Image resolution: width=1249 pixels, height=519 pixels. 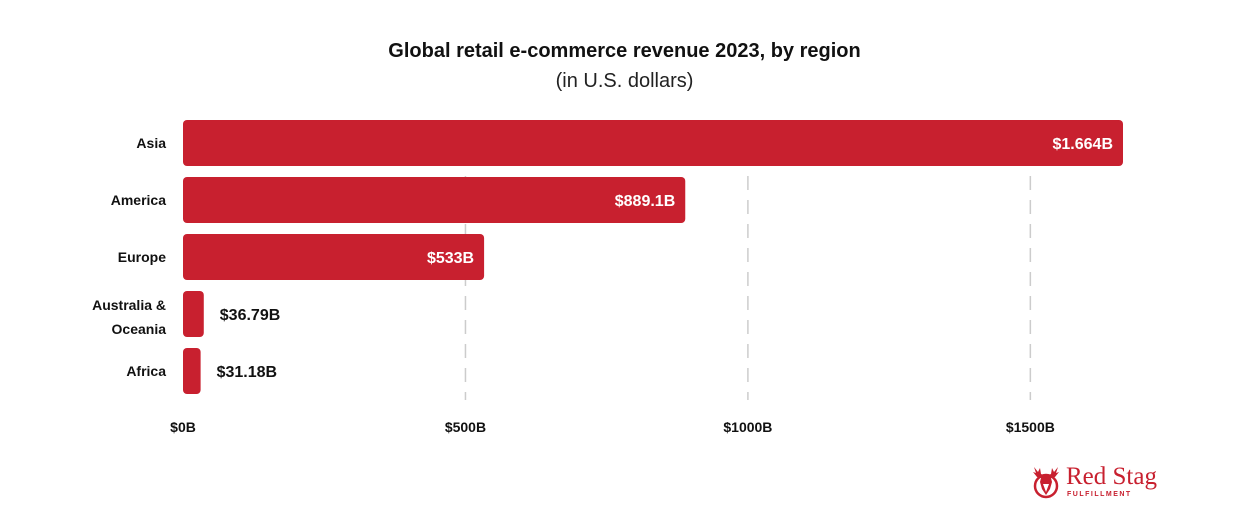 I want to click on logo-subtext: FULFILLMENT, so click(x=1099, y=494).